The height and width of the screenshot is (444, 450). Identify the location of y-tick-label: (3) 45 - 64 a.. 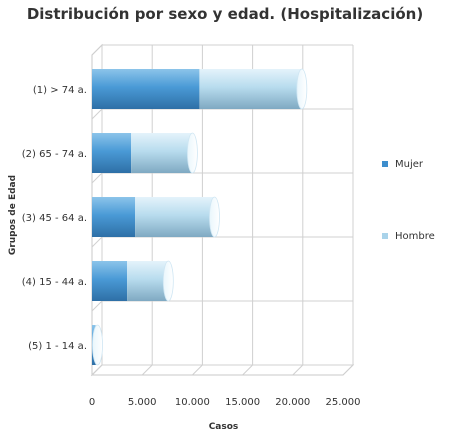
(54, 218).